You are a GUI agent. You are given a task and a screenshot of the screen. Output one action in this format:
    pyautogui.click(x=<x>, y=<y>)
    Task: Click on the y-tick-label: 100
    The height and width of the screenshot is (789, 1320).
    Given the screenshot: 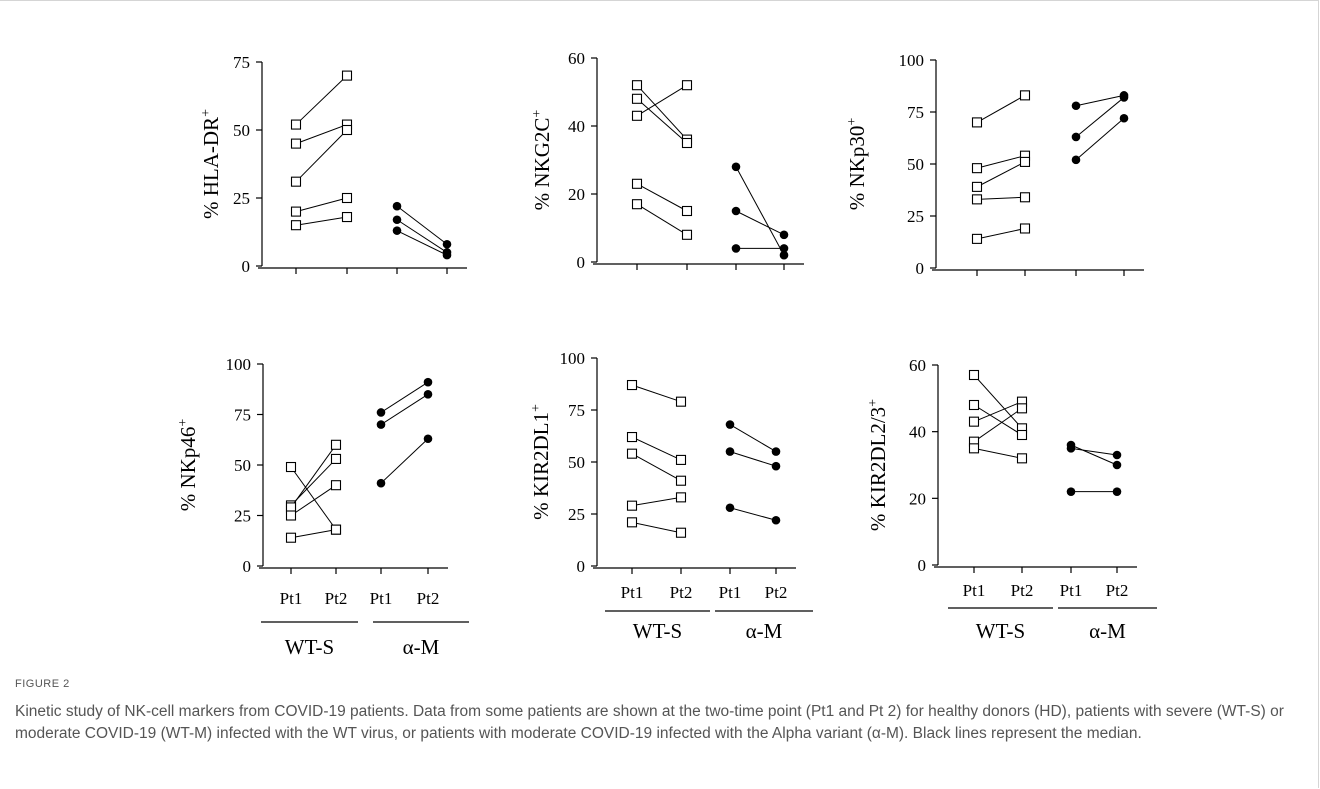 What is the action you would take?
    pyautogui.click(x=912, y=60)
    